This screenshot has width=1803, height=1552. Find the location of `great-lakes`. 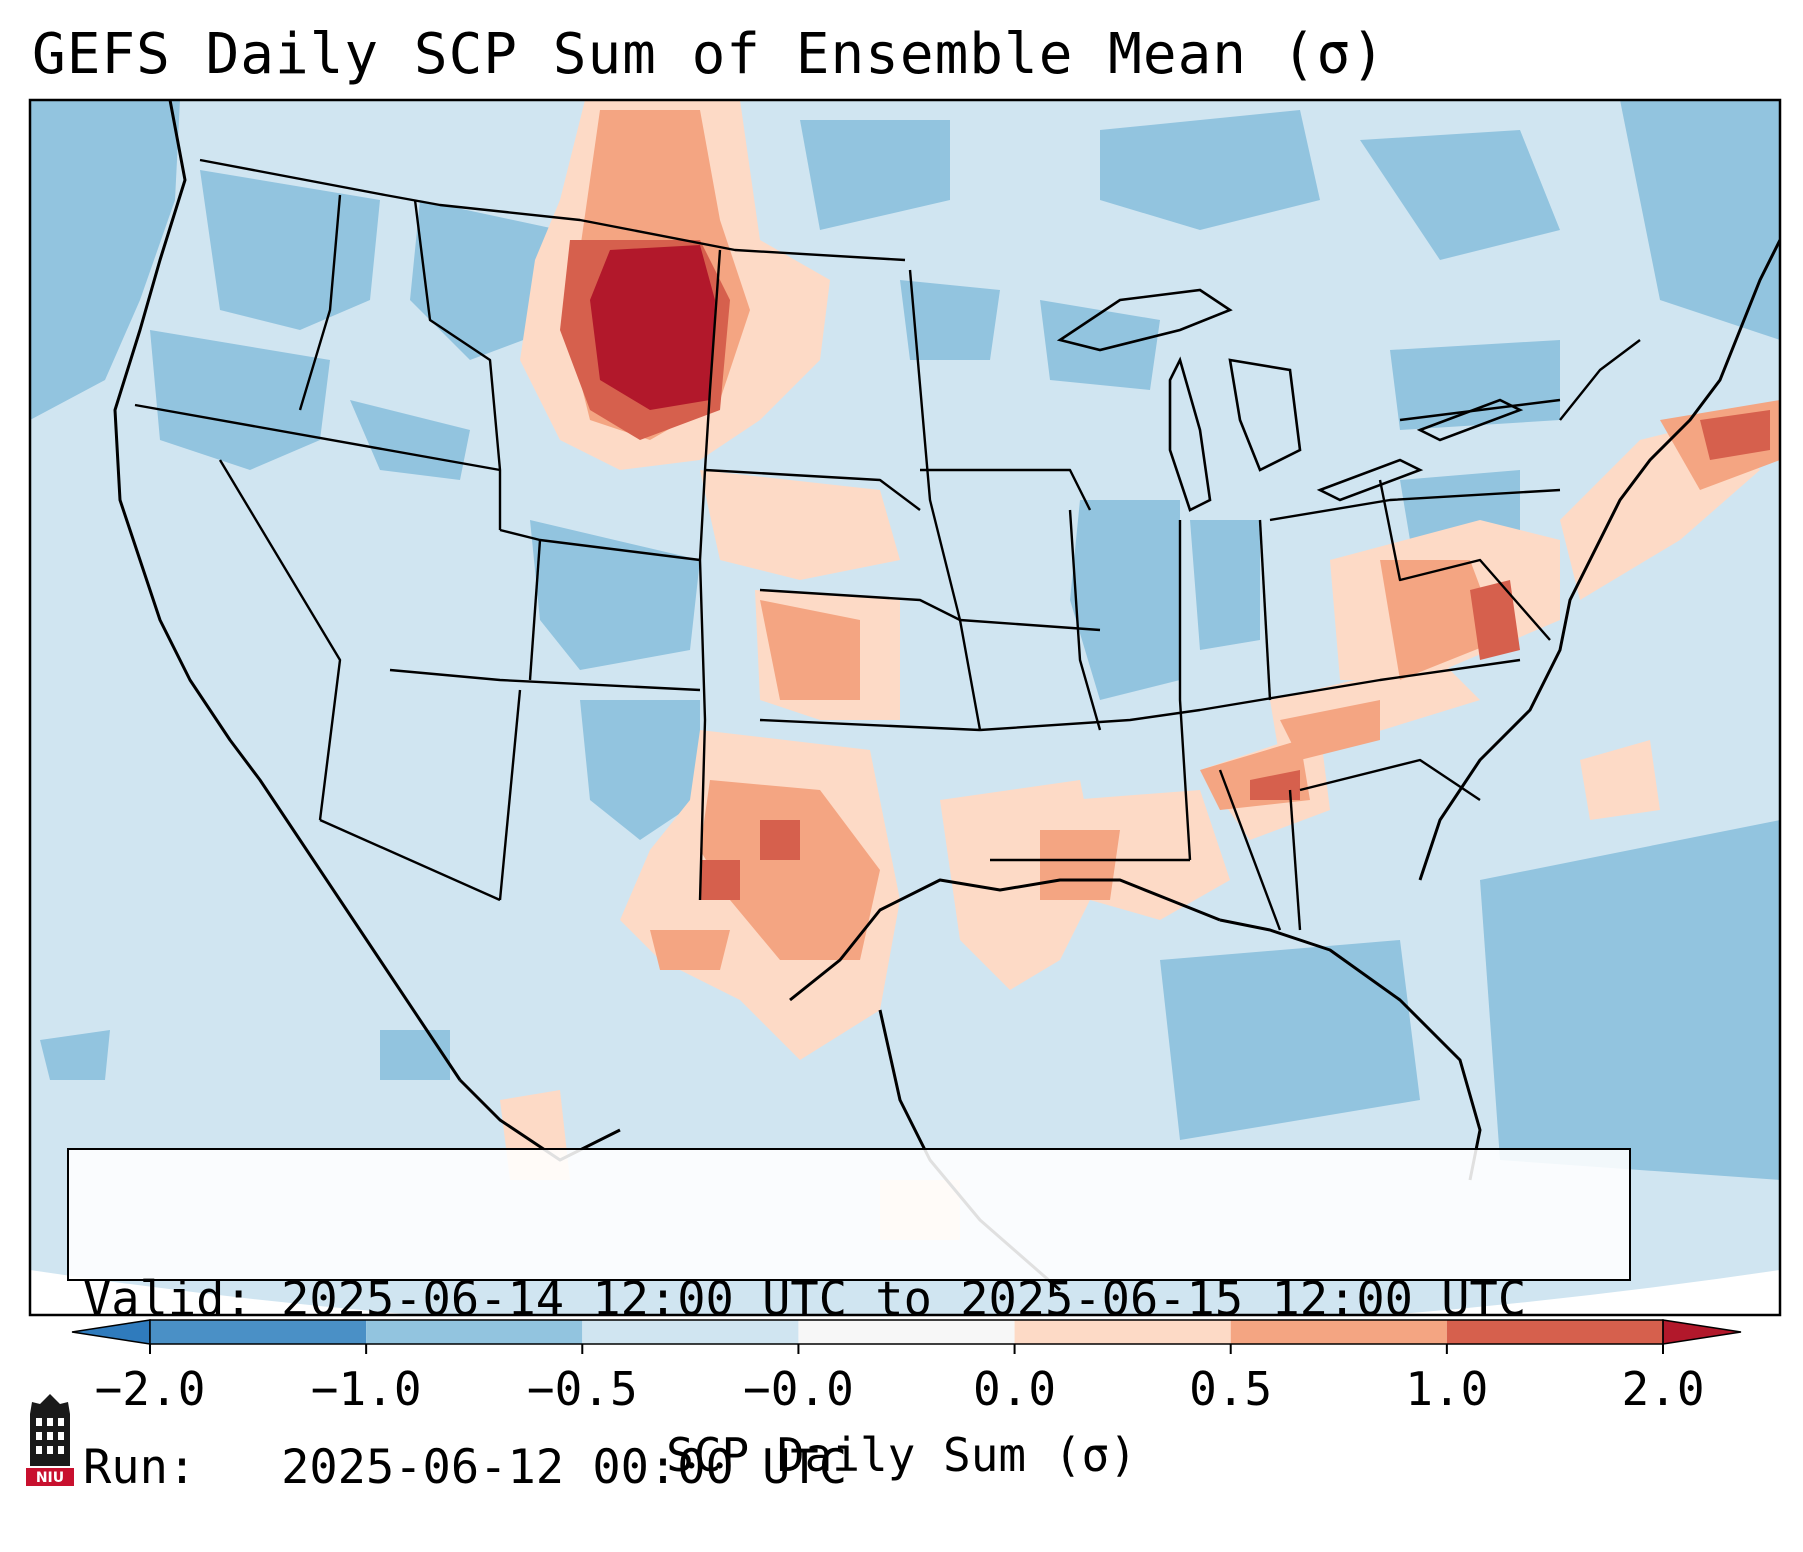

great-lakes is located at coordinates (1290, 400).